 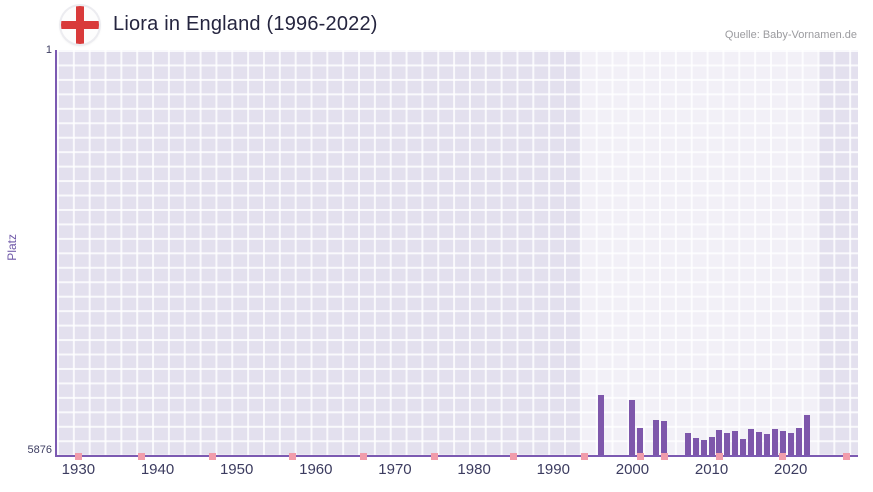 What do you see at coordinates (719, 456) in the screenshot?
I see `baseline-marker-2011` at bounding box center [719, 456].